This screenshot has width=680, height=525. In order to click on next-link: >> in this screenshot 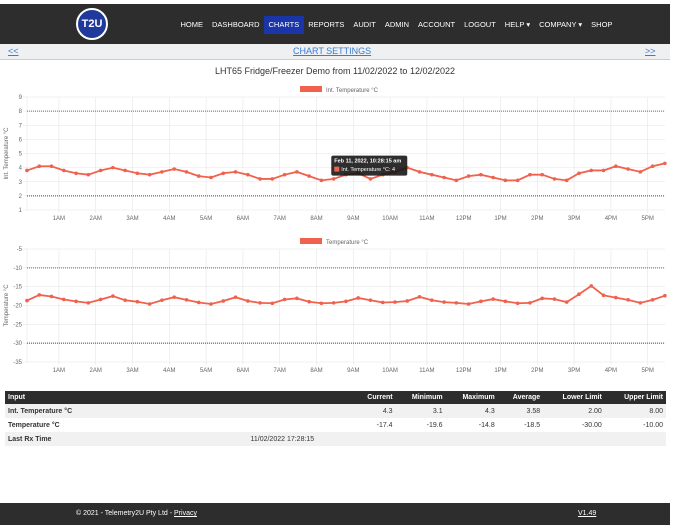, I will do `click(650, 51)`.